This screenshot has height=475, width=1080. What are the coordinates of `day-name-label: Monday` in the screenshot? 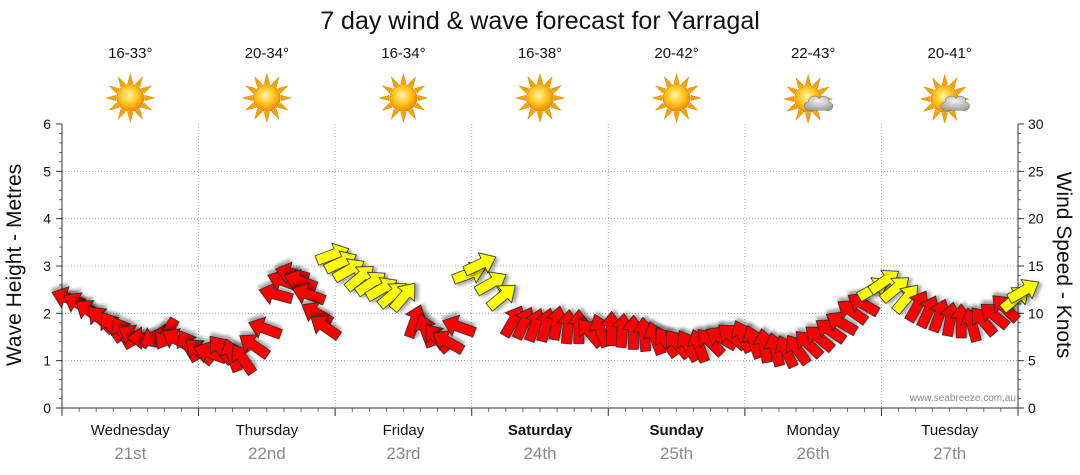 It's located at (813, 430).